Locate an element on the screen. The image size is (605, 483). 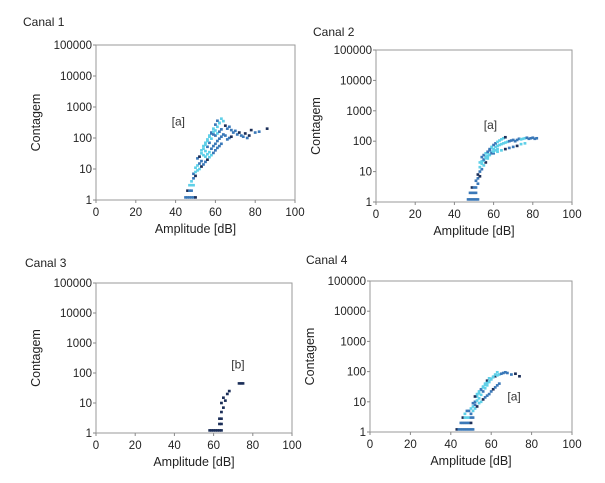
x-tick-label: 40 is located at coordinates (450, 445).